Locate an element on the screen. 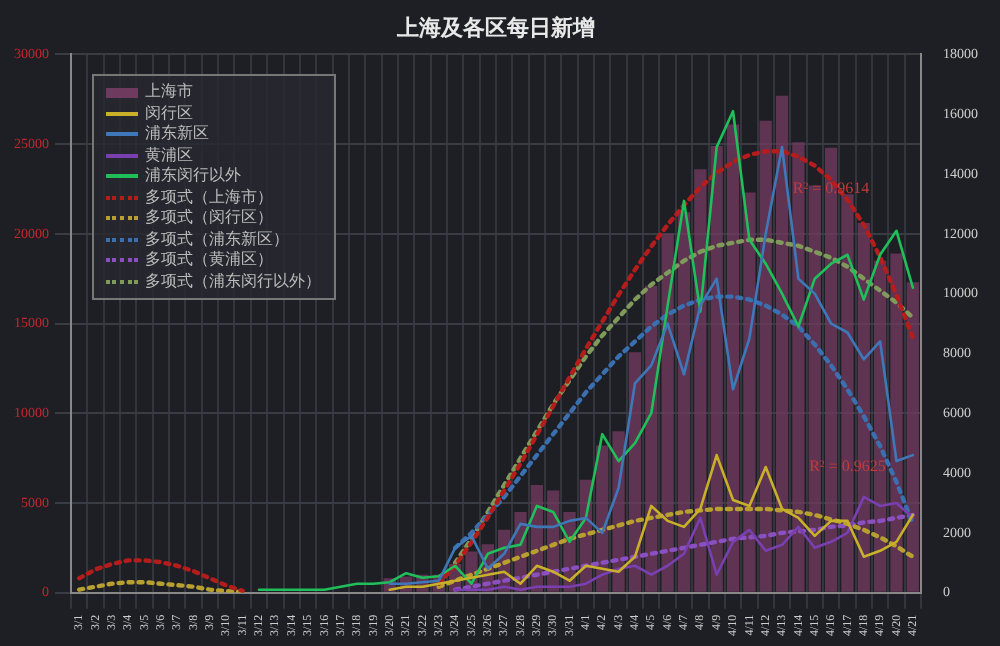 The height and width of the screenshot is (646, 1000). legend-label: 上海市 is located at coordinates (169, 93).